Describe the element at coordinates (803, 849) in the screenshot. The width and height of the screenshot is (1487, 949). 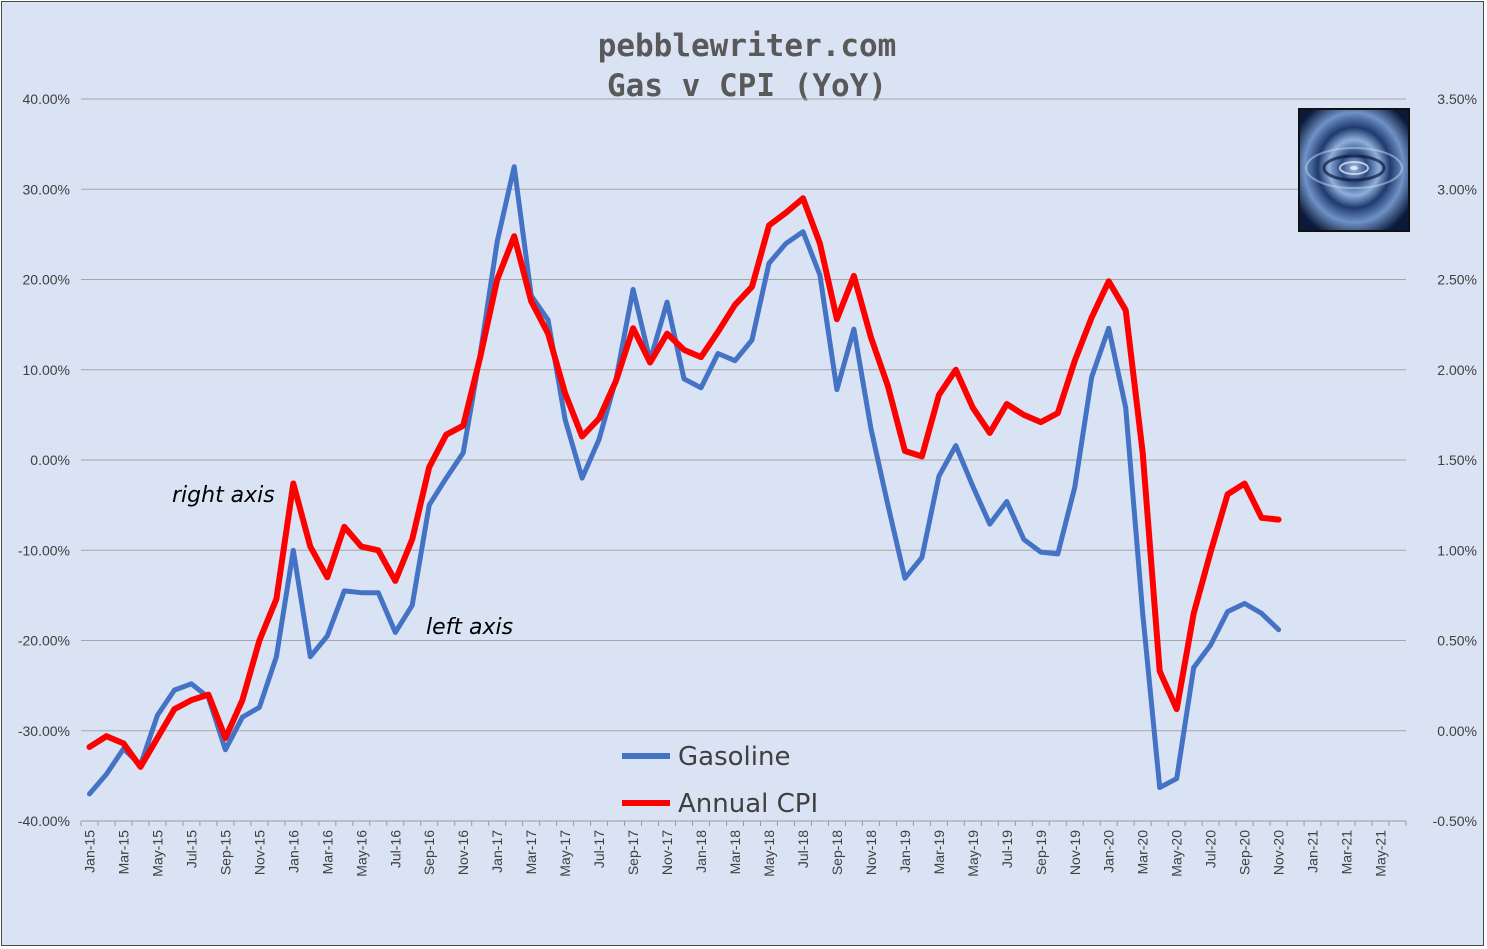
I see `x-tick-label: Jul-18` at that location.